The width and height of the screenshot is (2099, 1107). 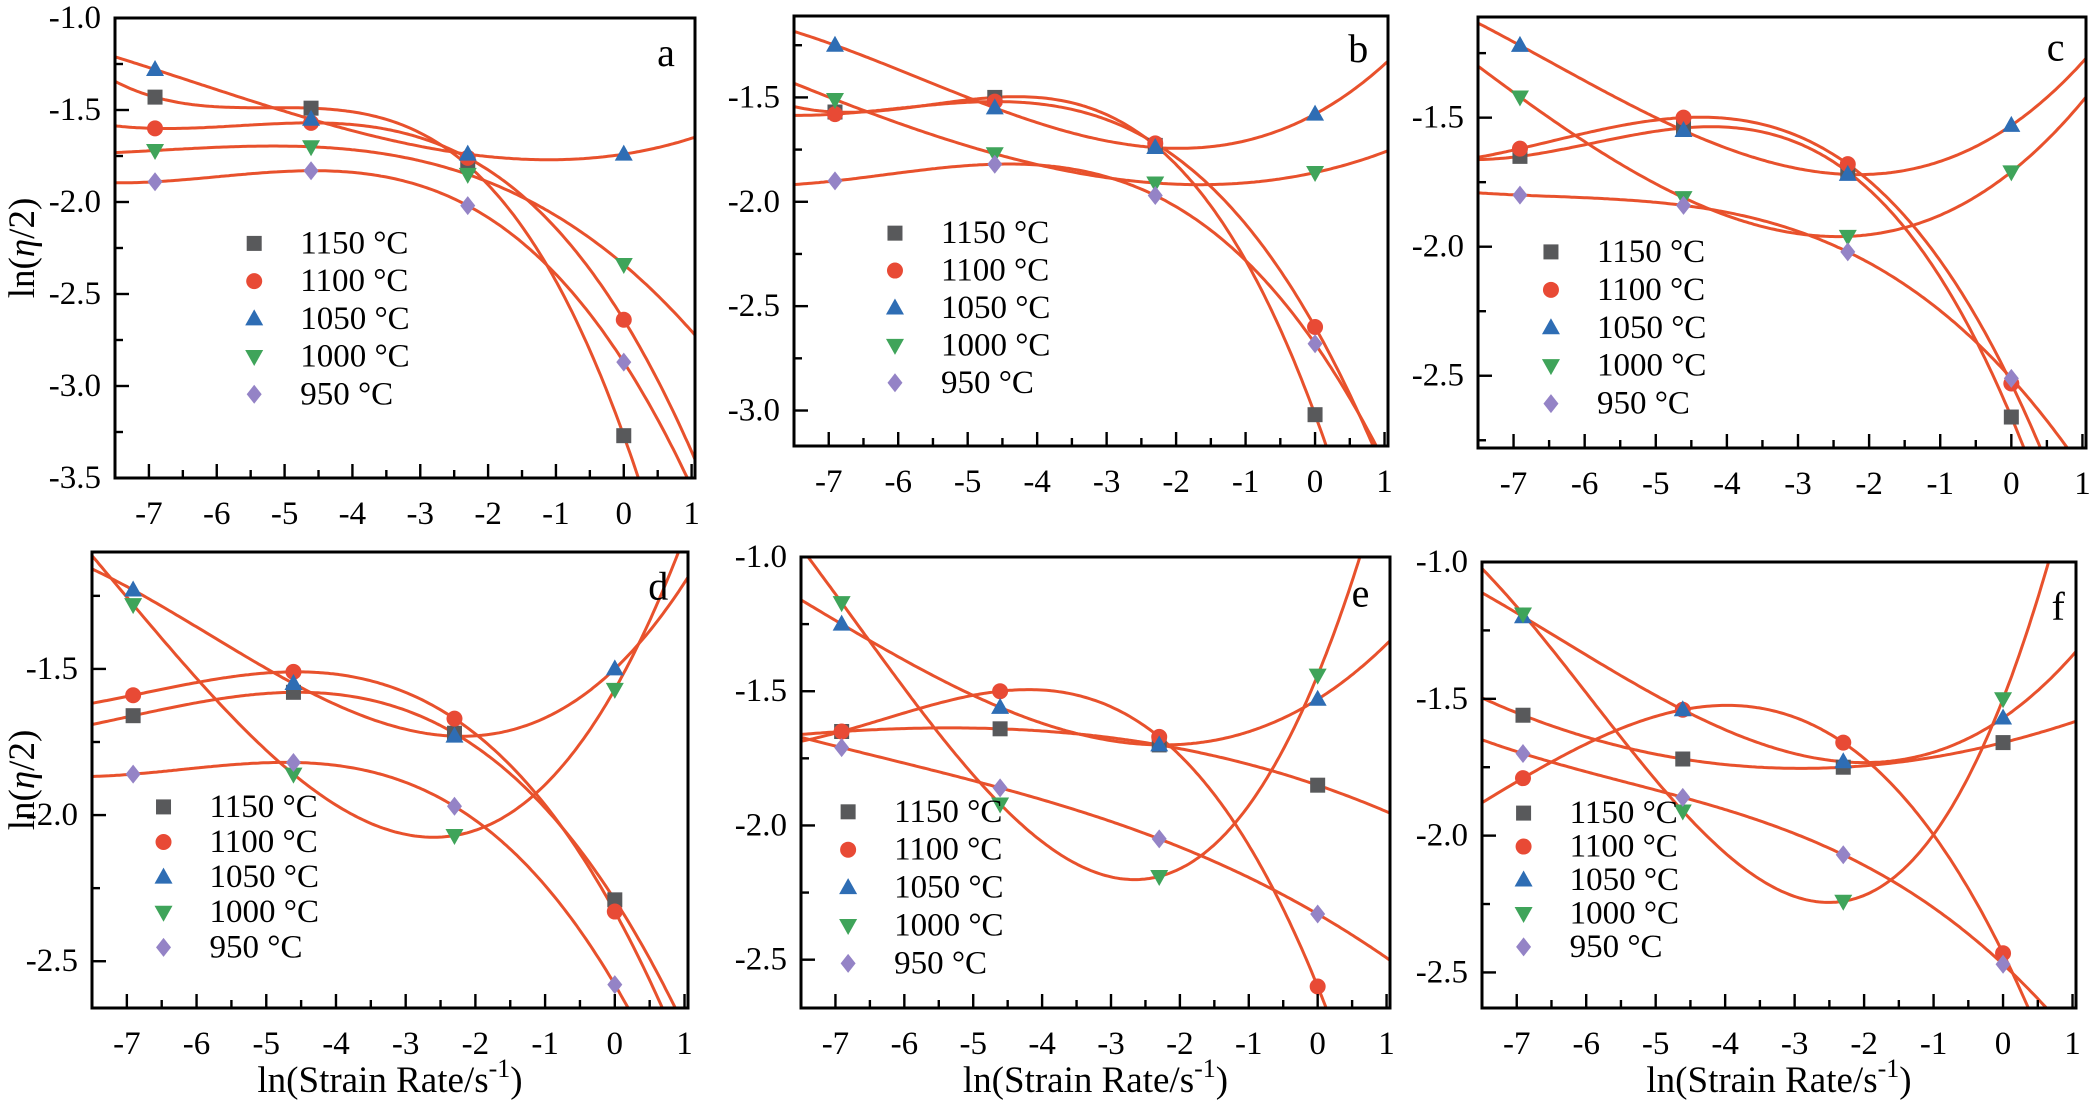 What do you see at coordinates (75, 478) in the screenshot?
I see `y-tick-label: -3.5` at bounding box center [75, 478].